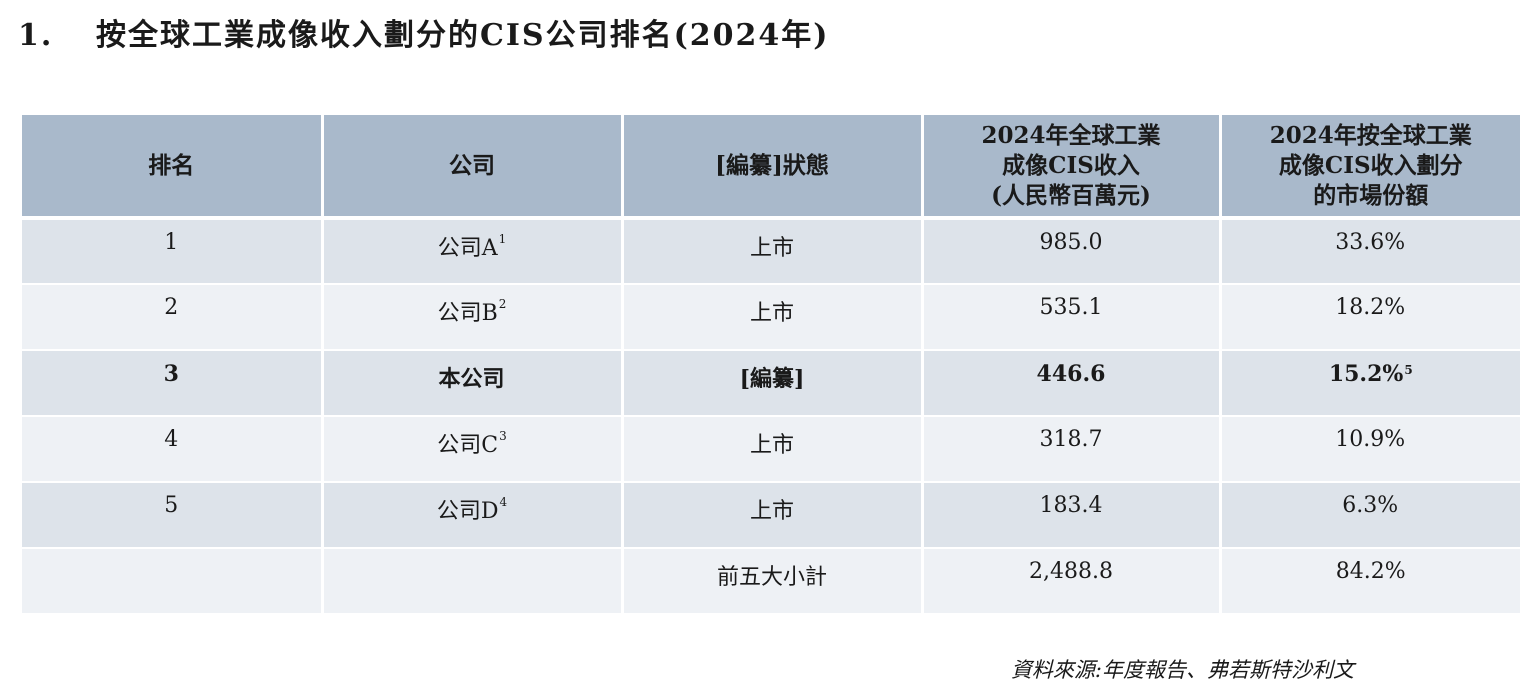 Image resolution: width=1537 pixels, height=690 pixels. What do you see at coordinates (173, 317) in the screenshot?
I see `cell-rank: 2` at bounding box center [173, 317].